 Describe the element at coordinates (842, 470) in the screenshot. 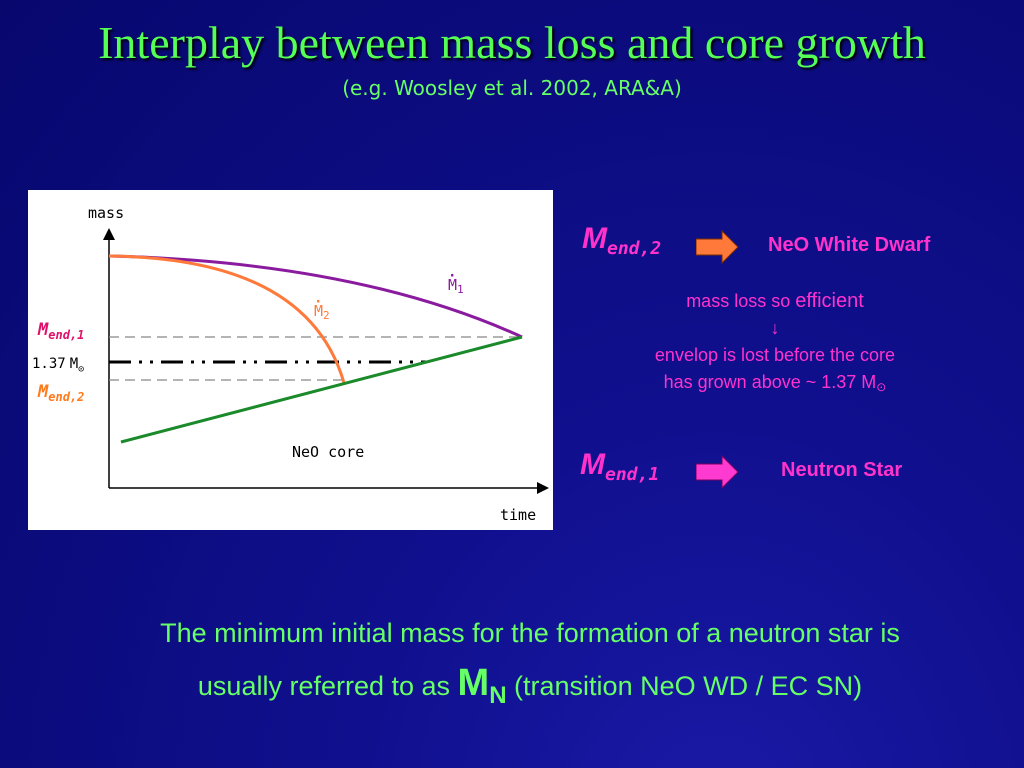

I see `neutron-star-label: Neutron Star` at that location.